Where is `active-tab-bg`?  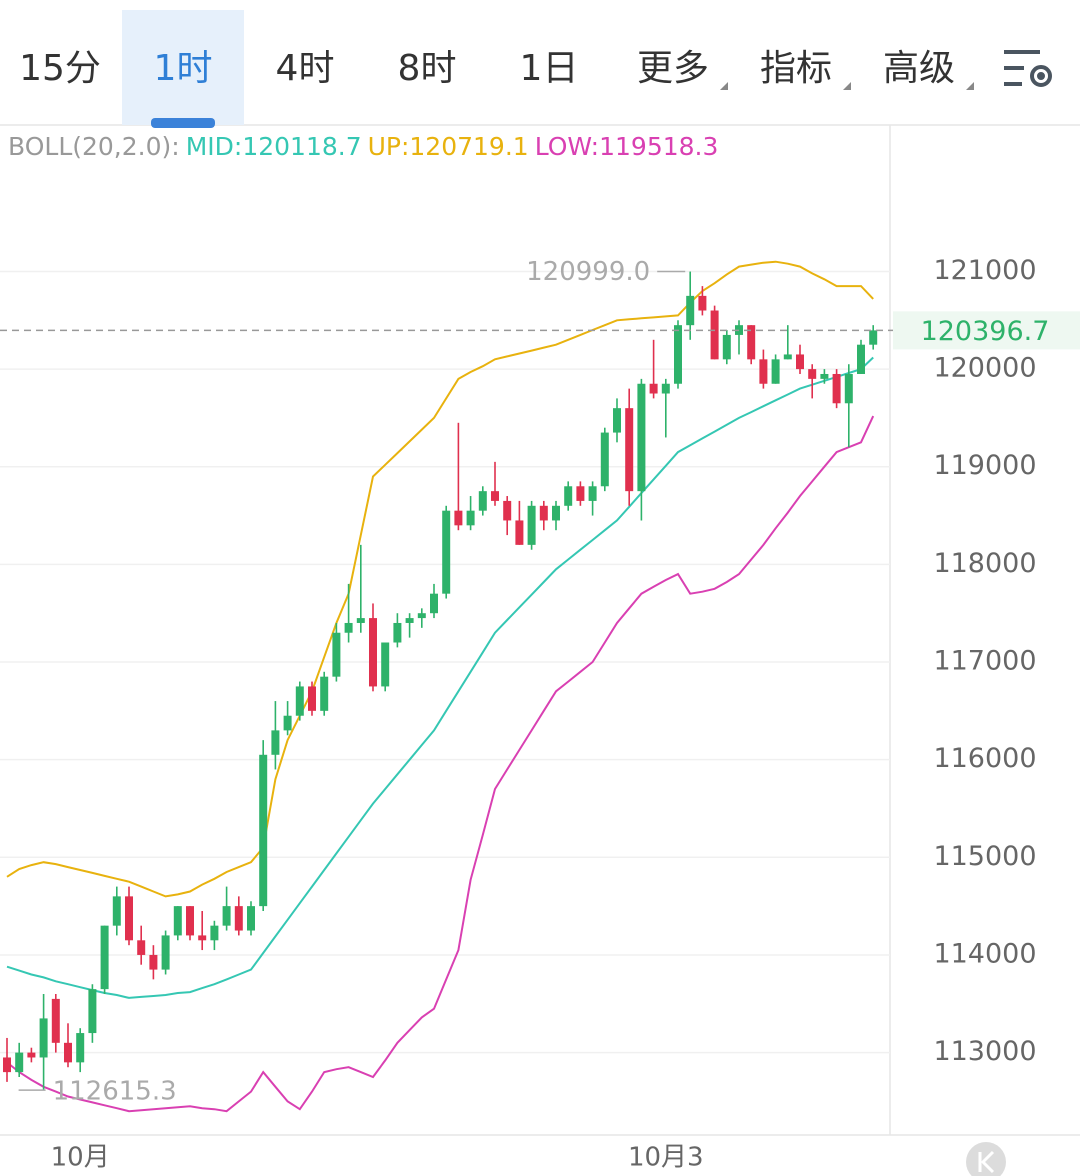
active-tab-bg is located at coordinates (183, 67).